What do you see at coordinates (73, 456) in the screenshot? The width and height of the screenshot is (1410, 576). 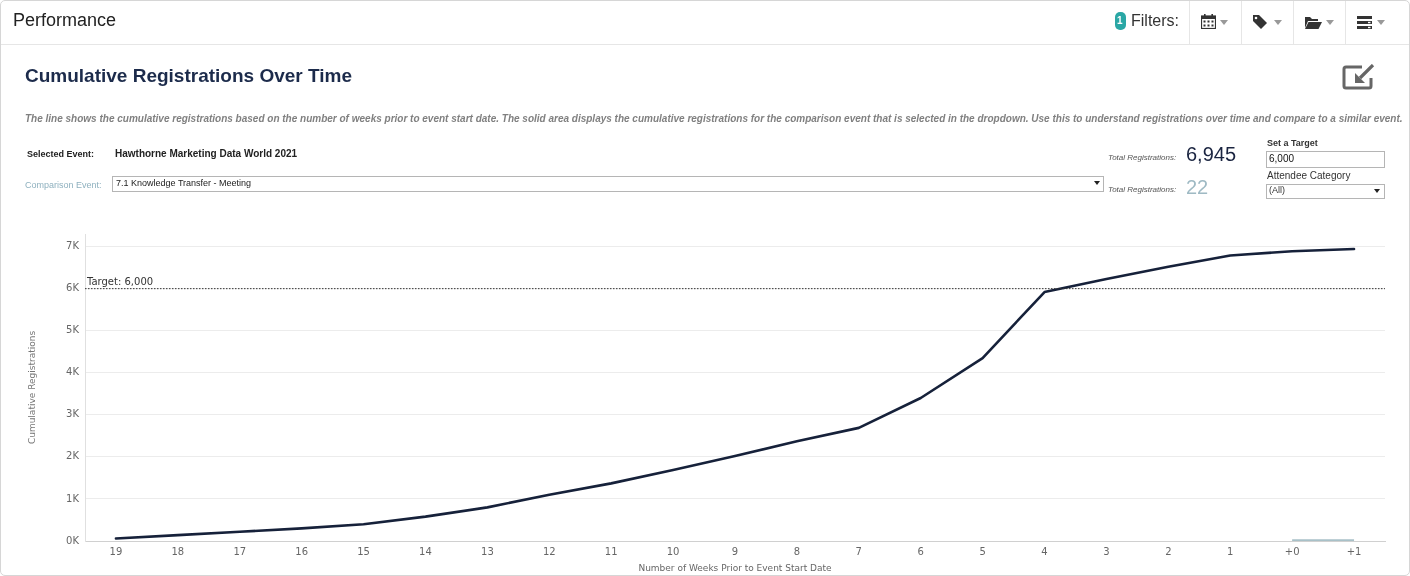 I see `y-tick-label: 2K` at bounding box center [73, 456].